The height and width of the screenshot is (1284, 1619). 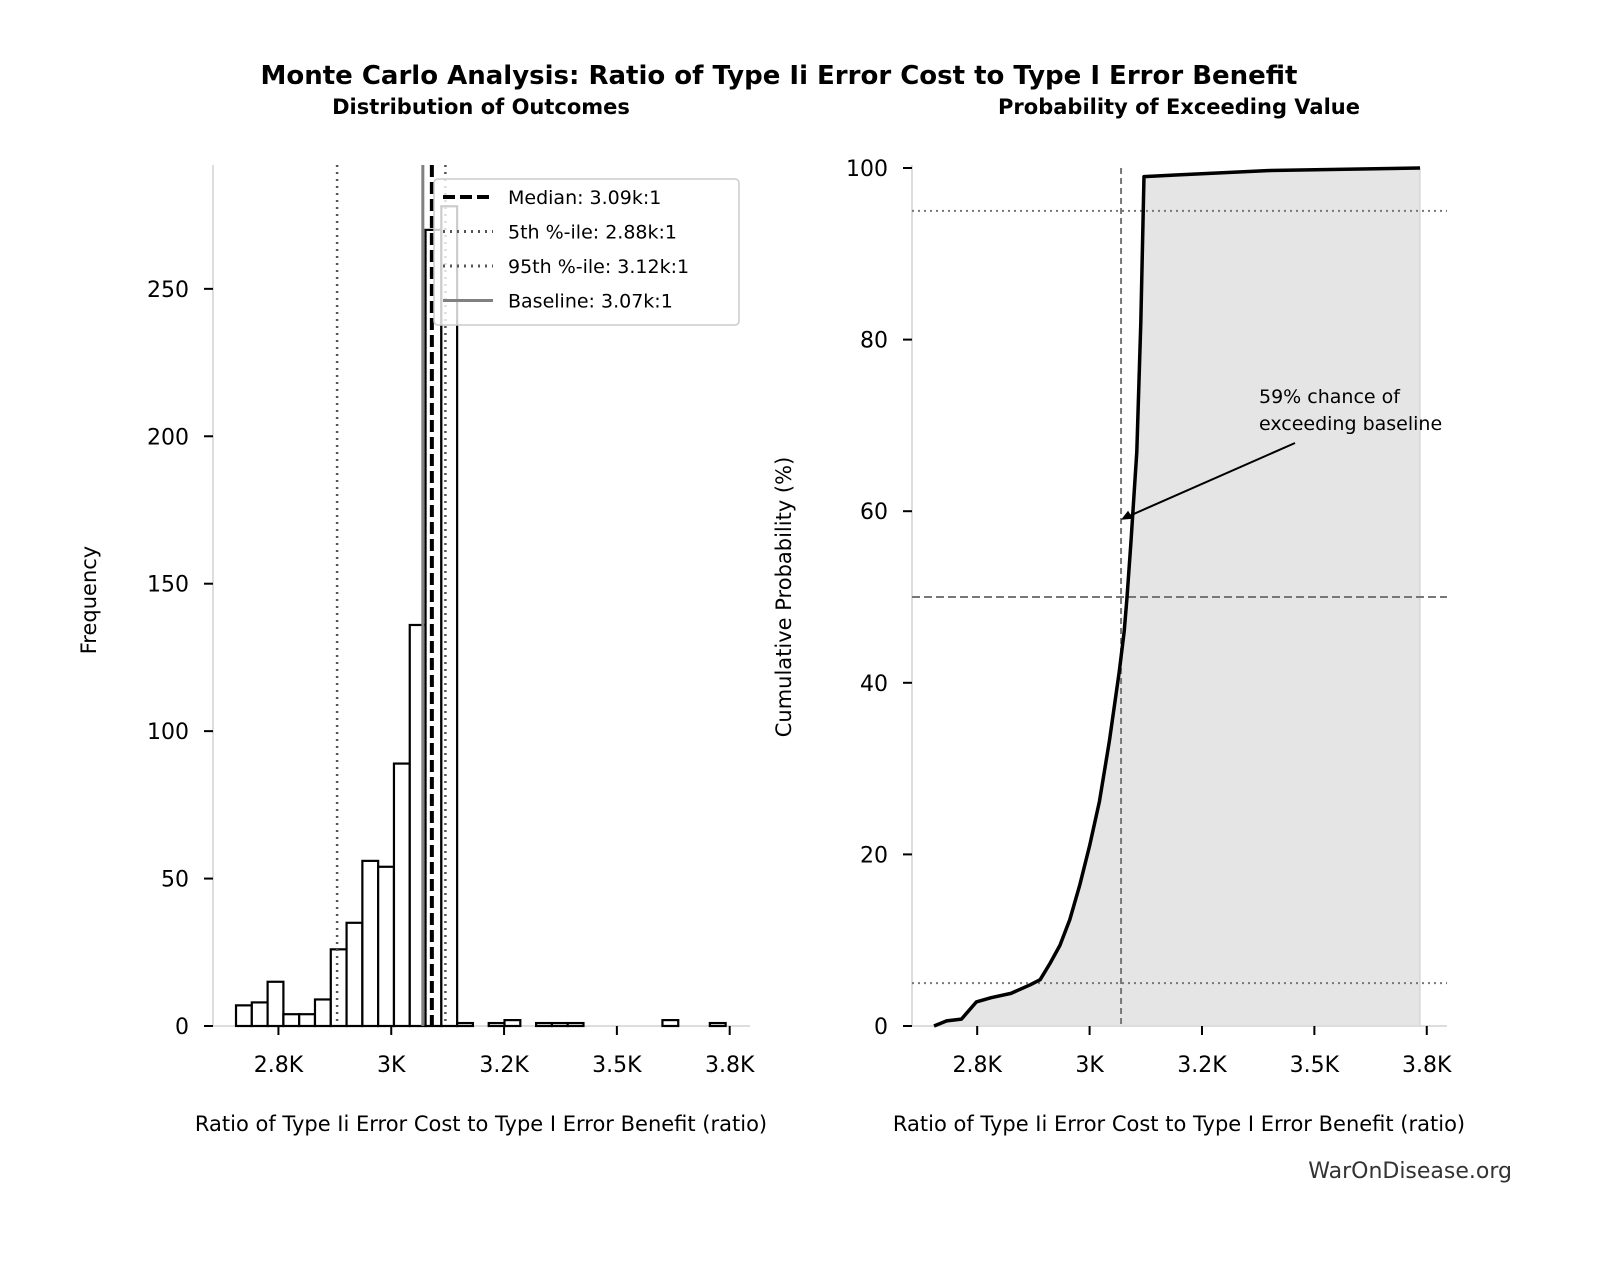 I want to click on y-tick-label: 250, so click(x=168, y=290).